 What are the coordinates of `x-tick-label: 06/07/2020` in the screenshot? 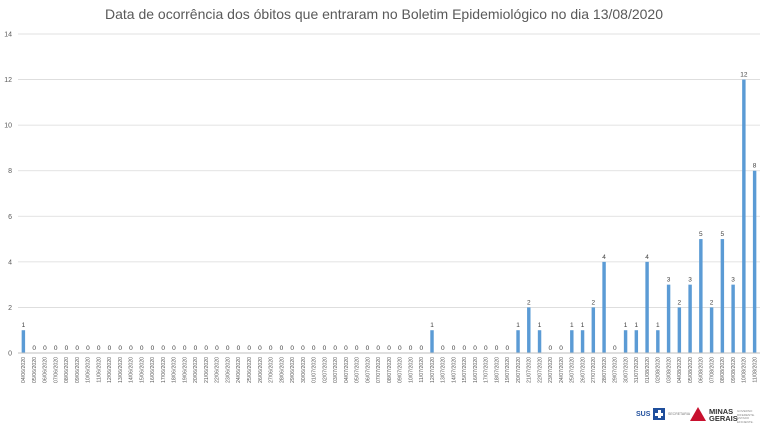 It's located at (368, 370).